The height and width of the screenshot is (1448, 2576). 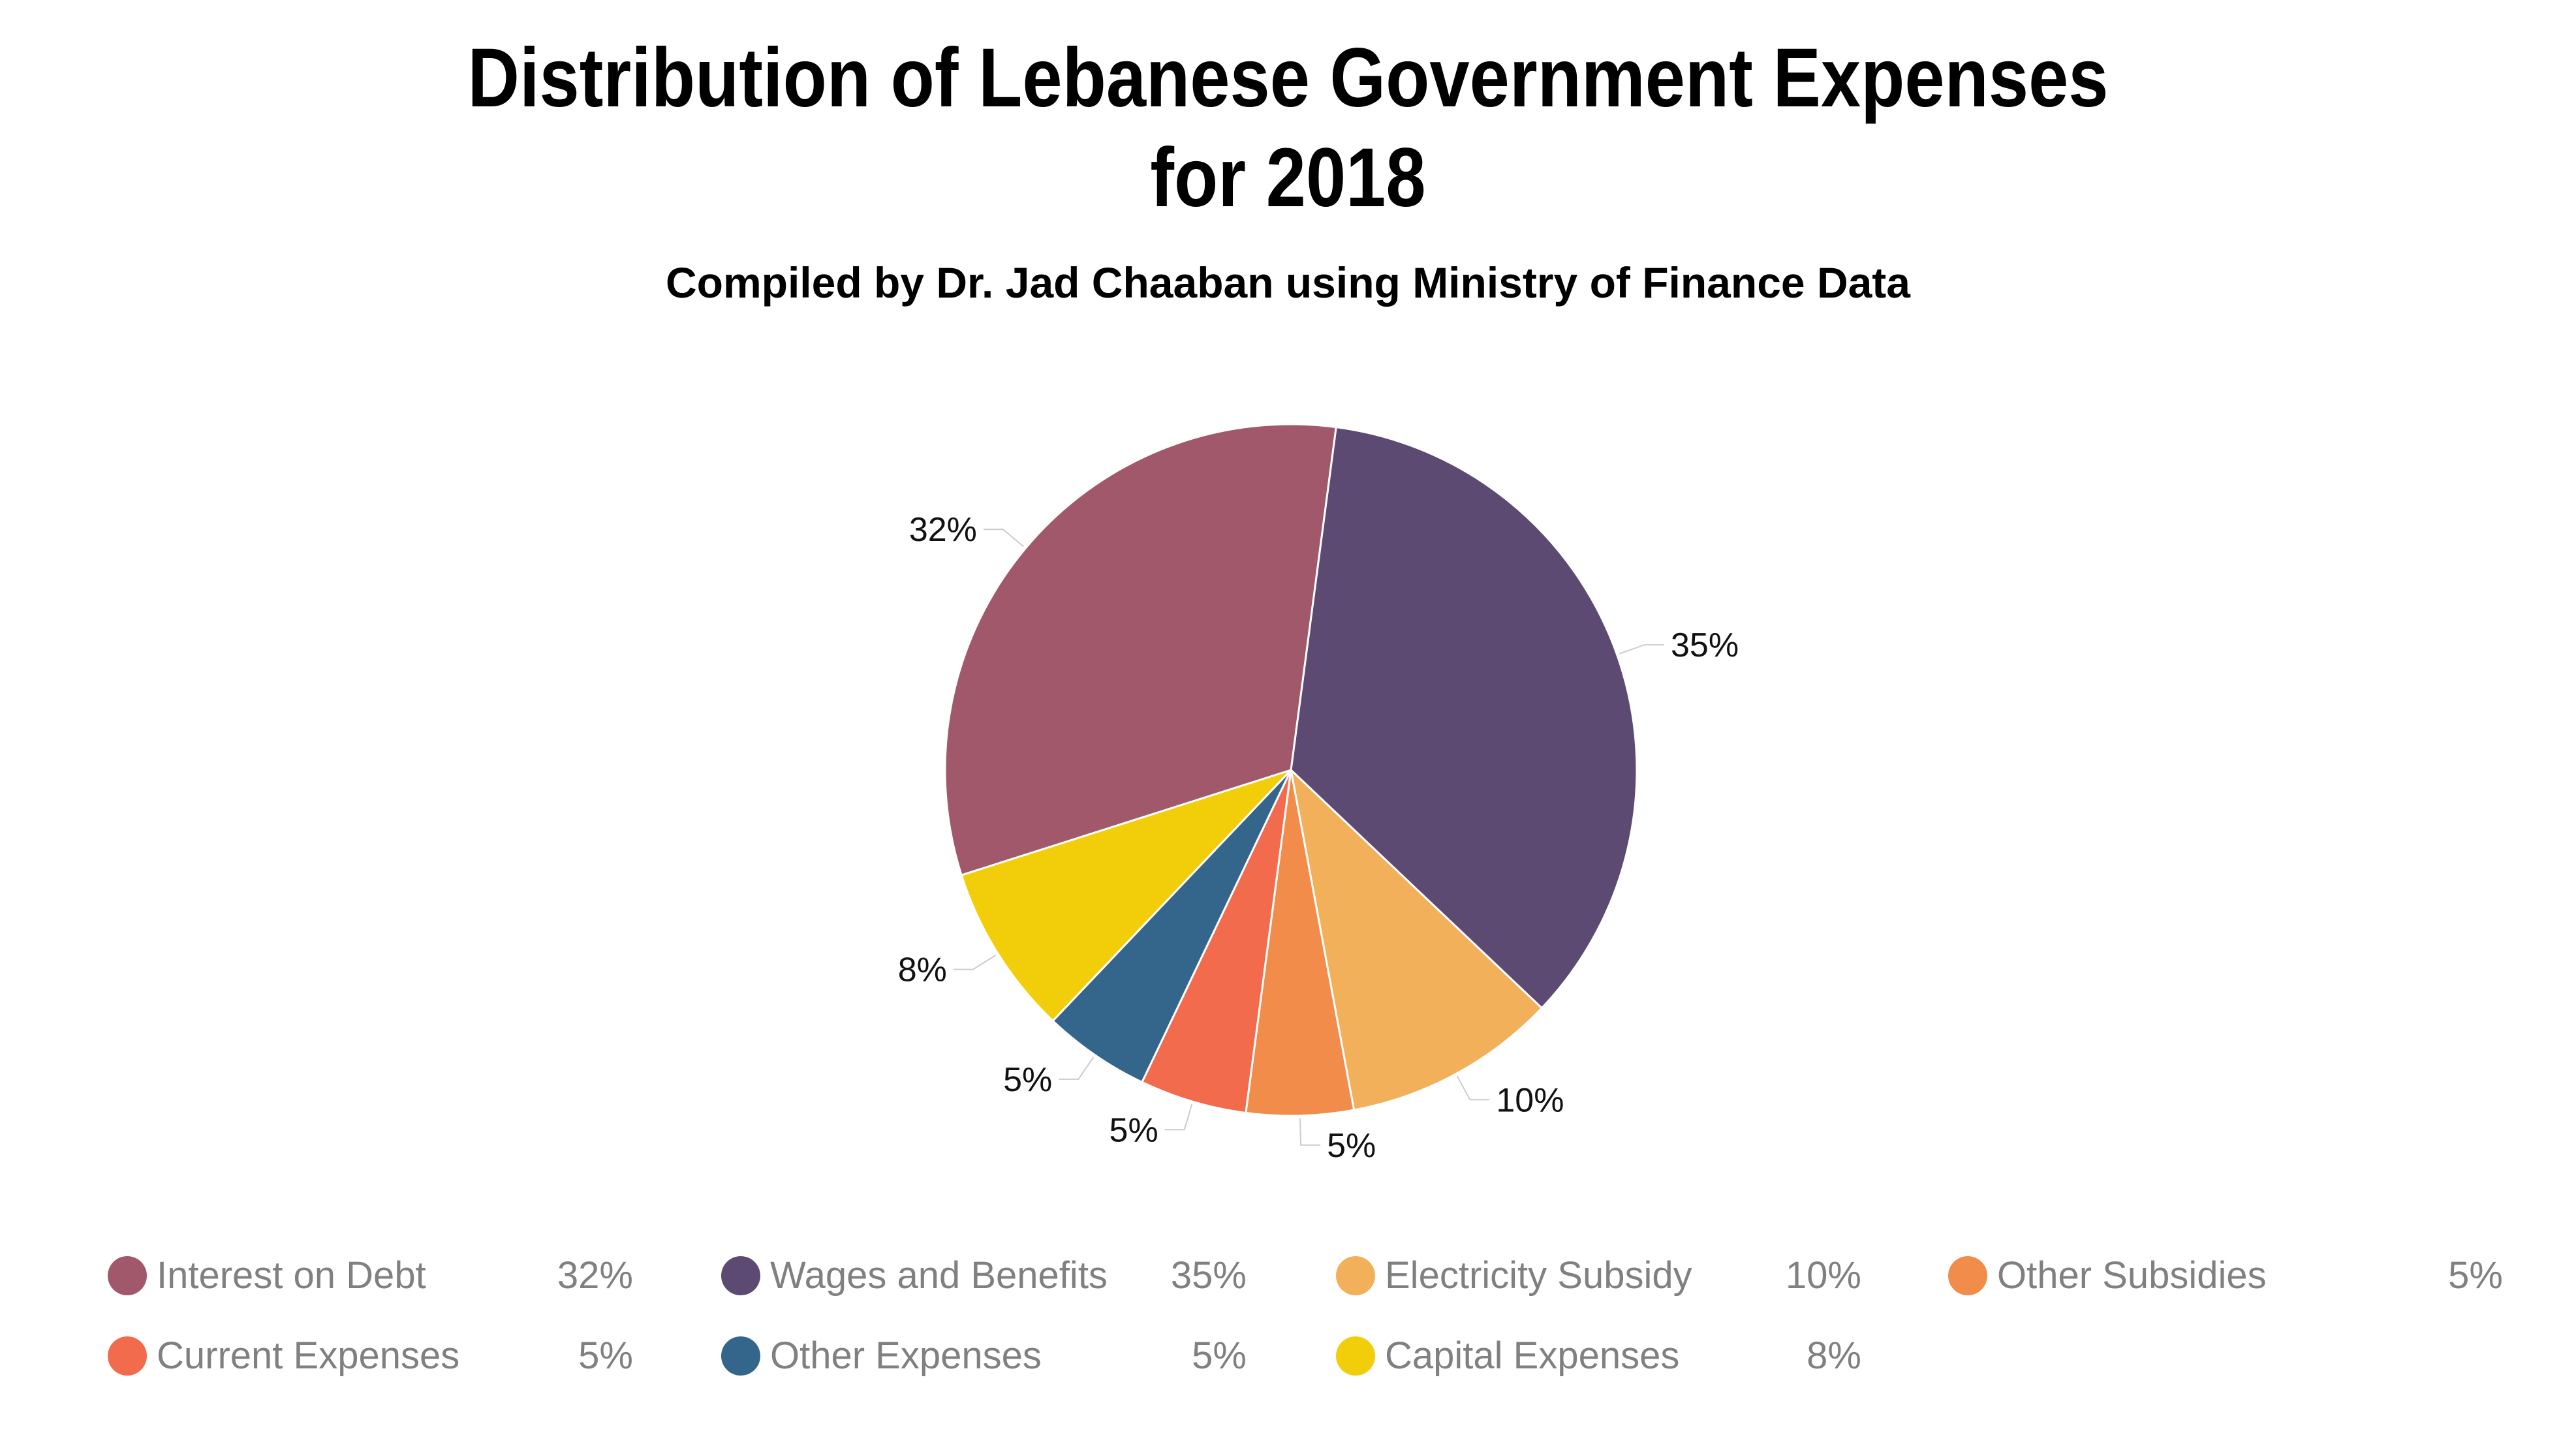 I want to click on pie-slice-electricity-subsidy, so click(x=1416, y=939).